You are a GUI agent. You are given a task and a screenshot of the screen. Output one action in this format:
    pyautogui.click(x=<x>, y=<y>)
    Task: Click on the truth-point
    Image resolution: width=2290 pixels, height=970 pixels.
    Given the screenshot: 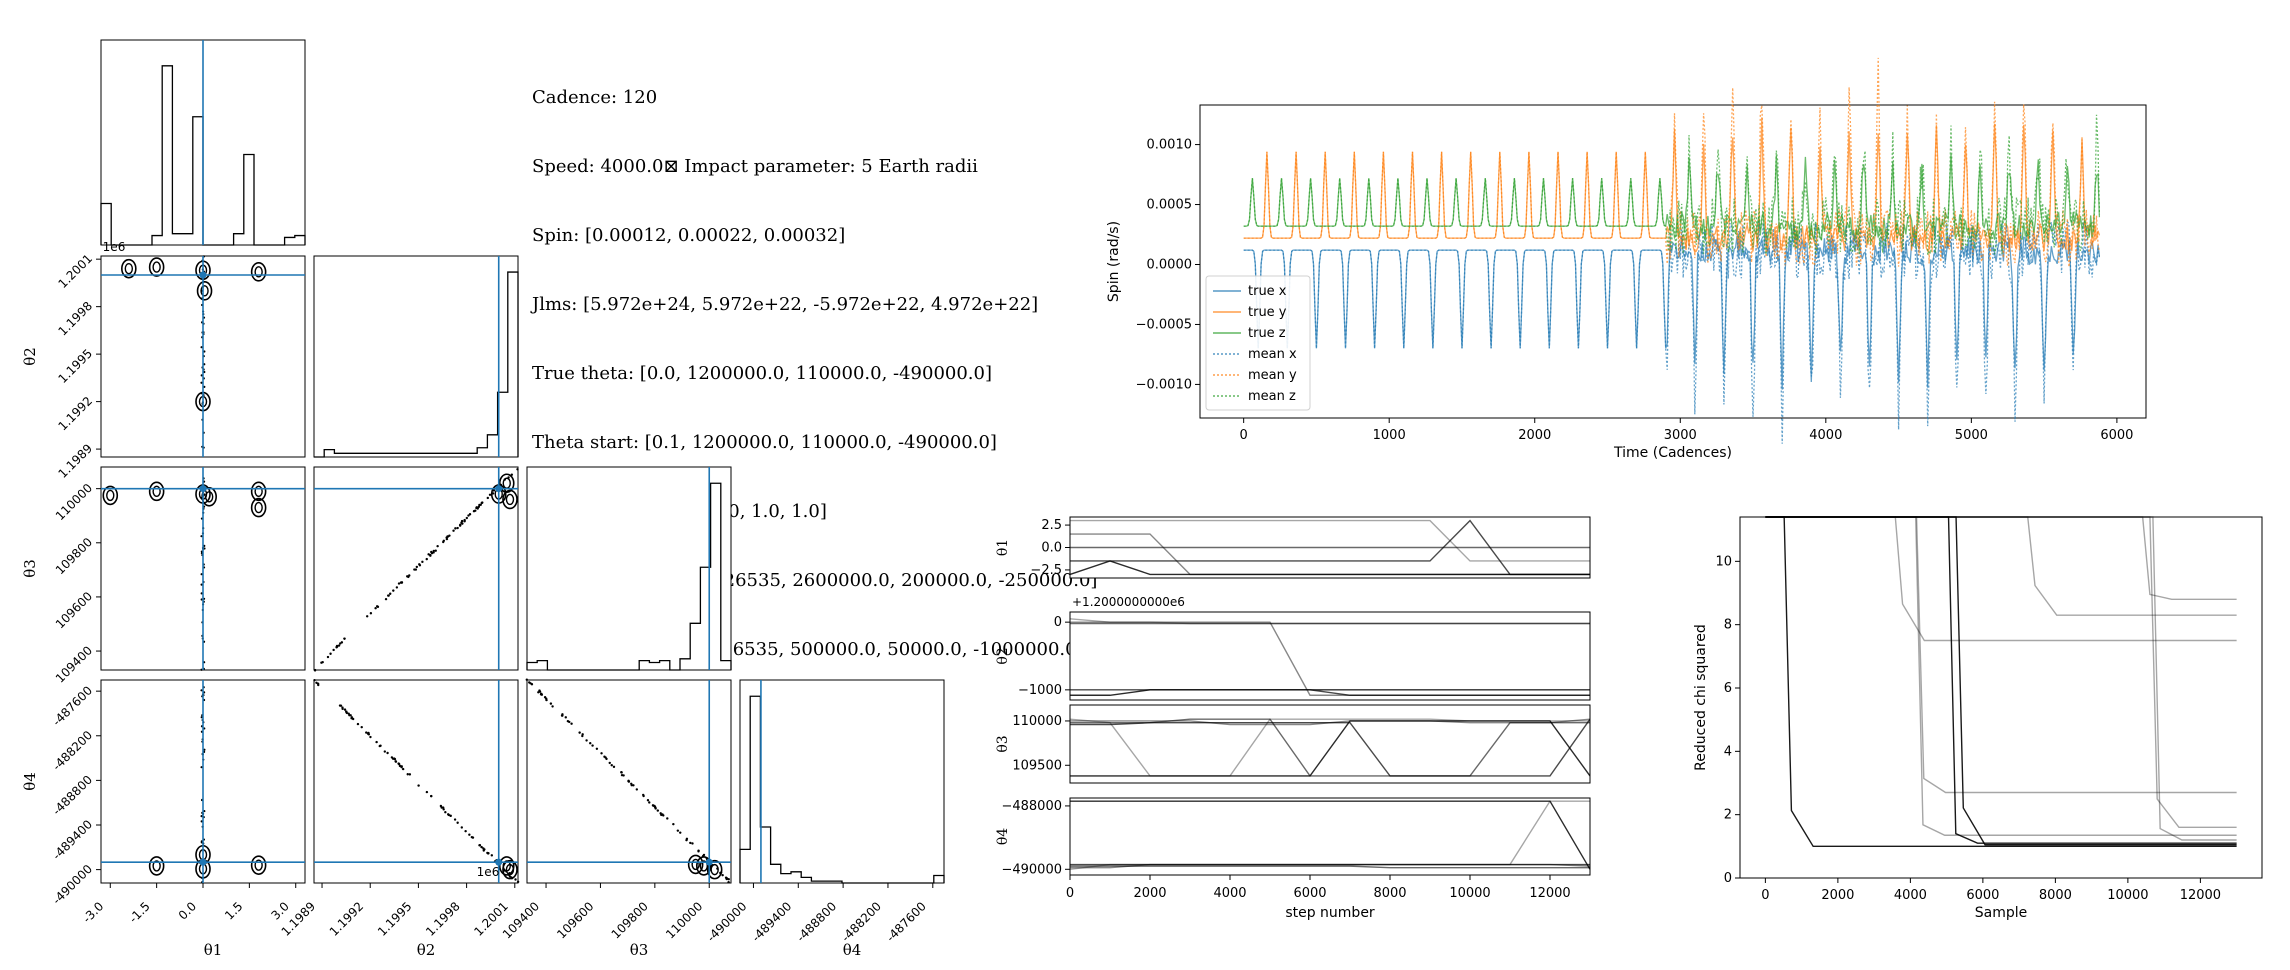 What is the action you would take?
    pyautogui.click(x=709, y=862)
    